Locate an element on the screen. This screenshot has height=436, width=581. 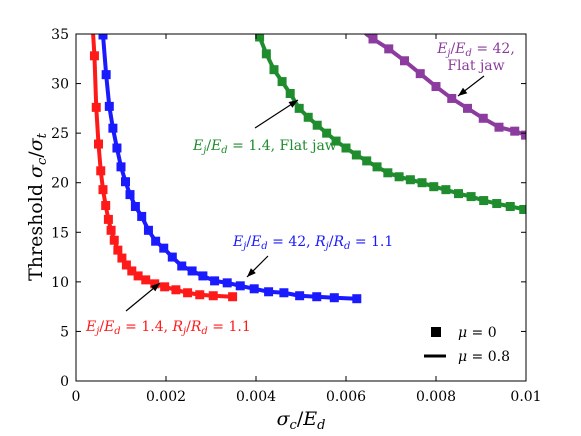
legend: μ = 0 μ = 0.8 is located at coordinates (467, 345).